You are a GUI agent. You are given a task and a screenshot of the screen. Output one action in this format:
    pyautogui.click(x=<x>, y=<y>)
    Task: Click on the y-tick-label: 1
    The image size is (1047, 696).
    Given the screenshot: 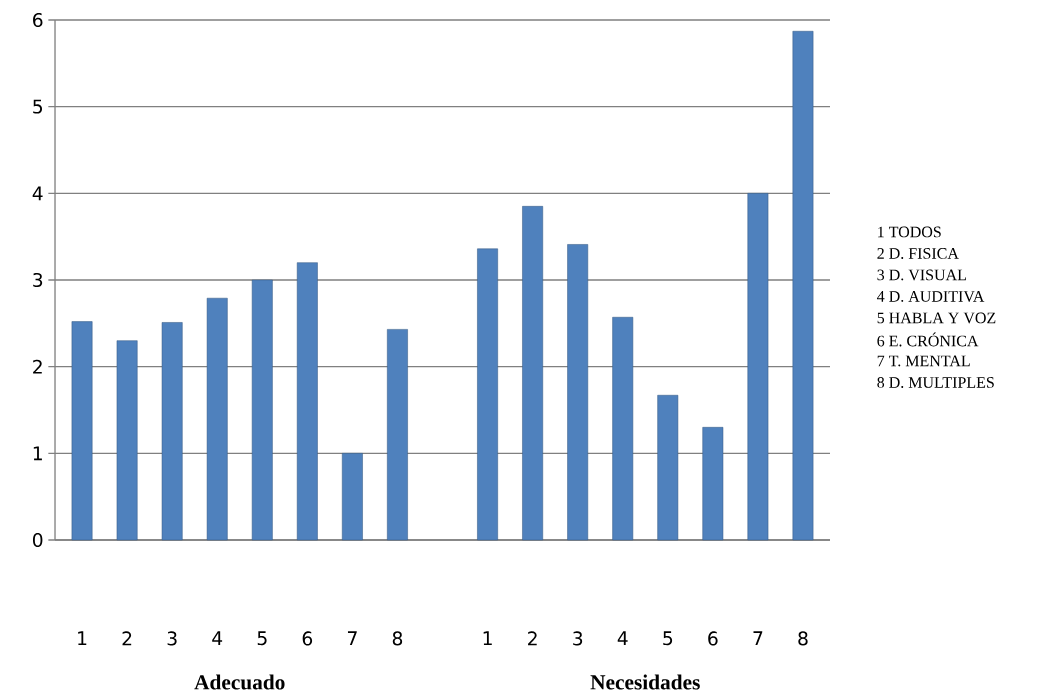 What is the action you would take?
    pyautogui.click(x=37, y=453)
    